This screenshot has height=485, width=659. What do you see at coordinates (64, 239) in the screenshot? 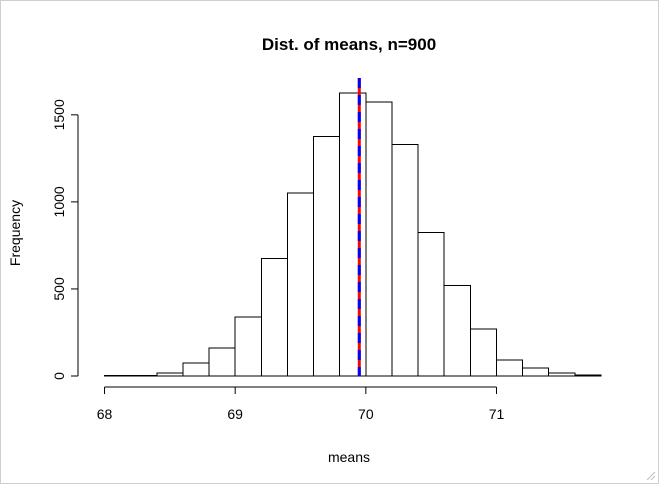
I see `y-axis: 0 500 1000 1500` at bounding box center [64, 239].